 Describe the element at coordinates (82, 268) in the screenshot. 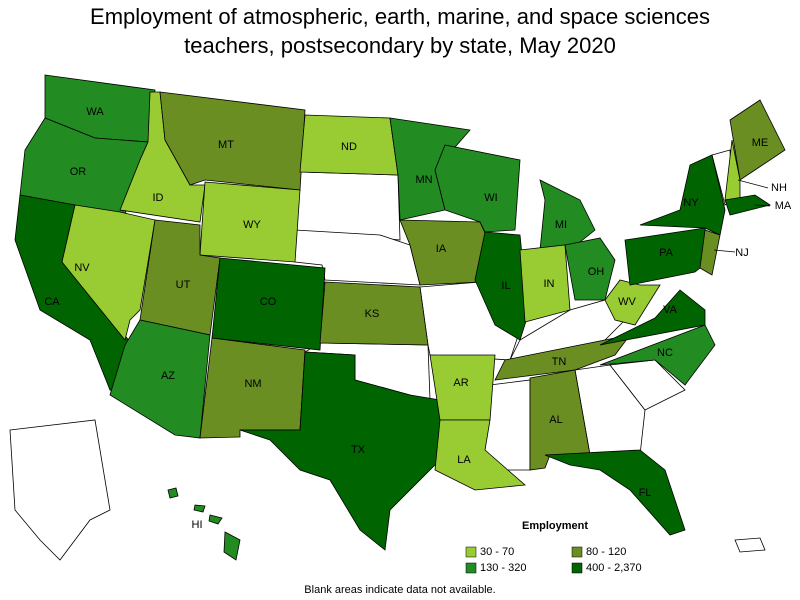

I see `state-label: NV` at that location.